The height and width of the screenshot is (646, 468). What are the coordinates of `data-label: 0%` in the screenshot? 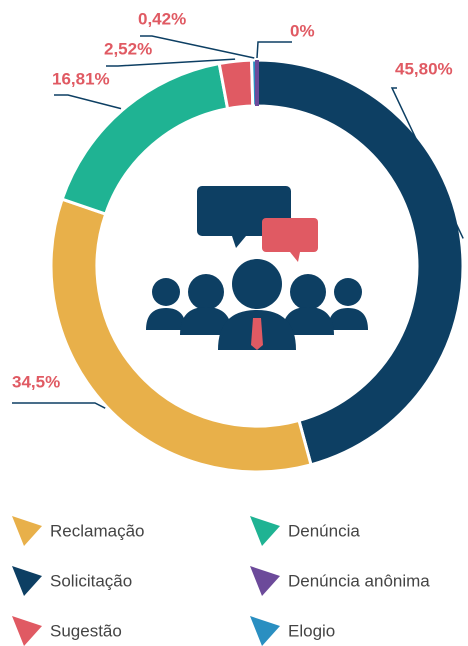 It's located at (302, 30).